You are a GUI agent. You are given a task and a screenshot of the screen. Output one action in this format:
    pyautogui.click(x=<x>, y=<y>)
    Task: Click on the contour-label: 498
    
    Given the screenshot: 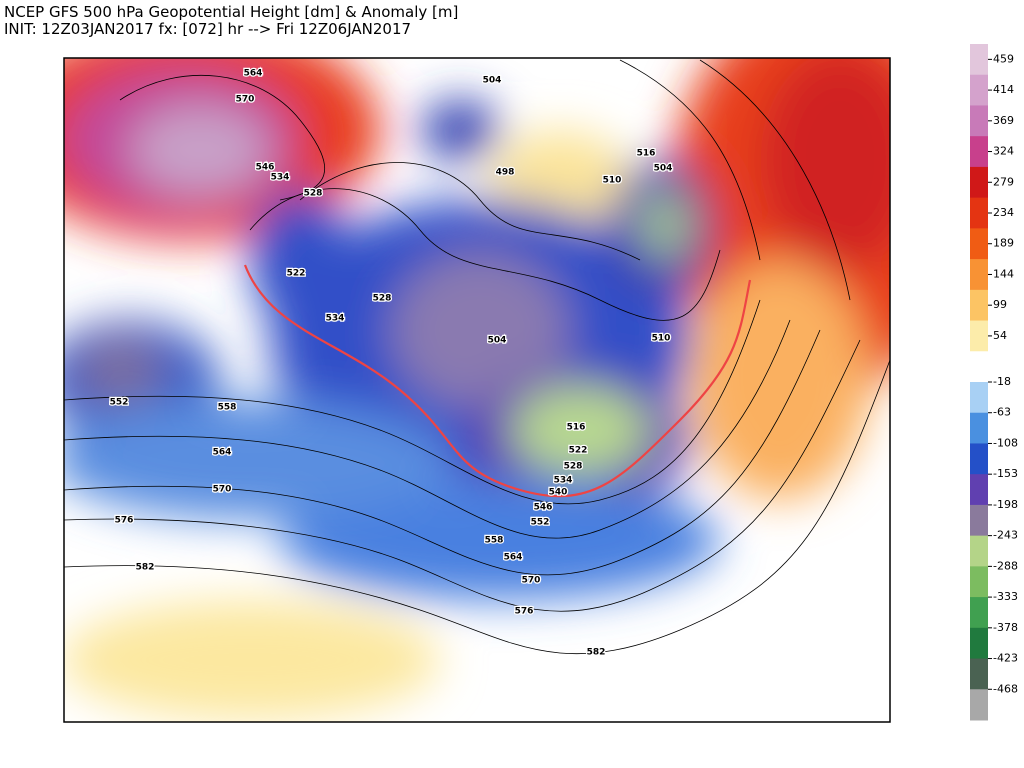 What is the action you would take?
    pyautogui.click(x=505, y=173)
    